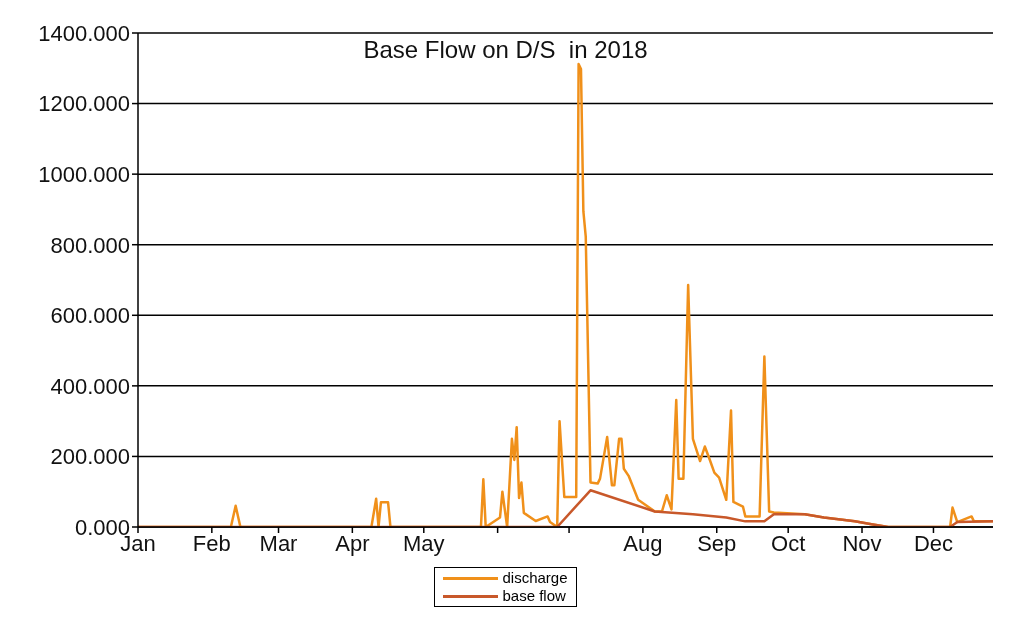 The image size is (1011, 620). What do you see at coordinates (643, 543) in the screenshot?
I see `x-tick-label: Aug` at bounding box center [643, 543].